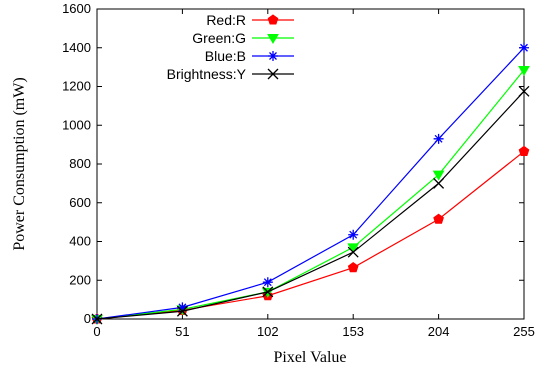 The width and height of the screenshot is (537, 370). Describe the element at coordinates (226, 20) in the screenshot. I see `legend-label: Red:R` at that location.